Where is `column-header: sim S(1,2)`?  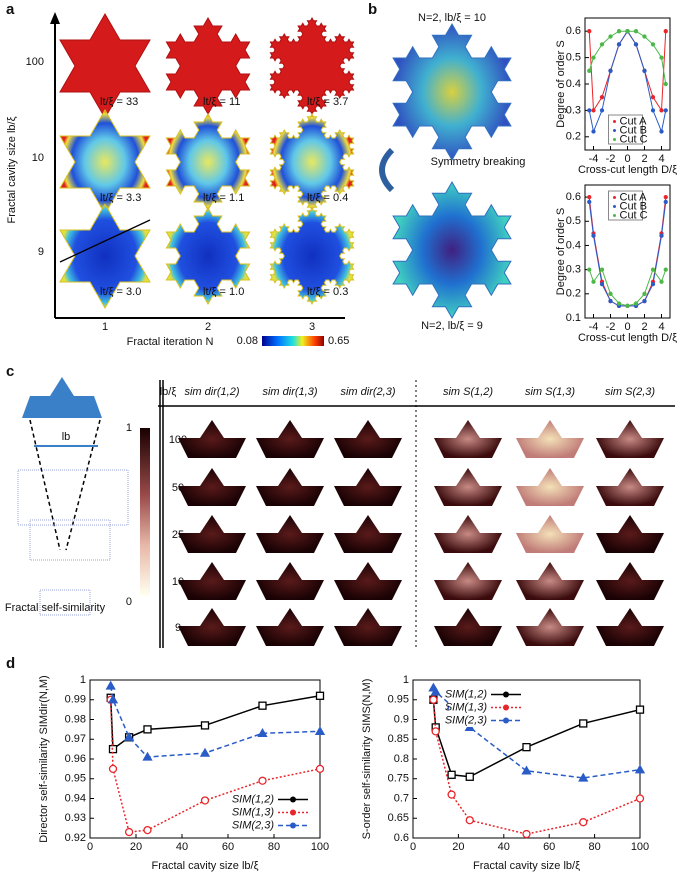 column-header: sim S(1,2) is located at coordinates (468, 392).